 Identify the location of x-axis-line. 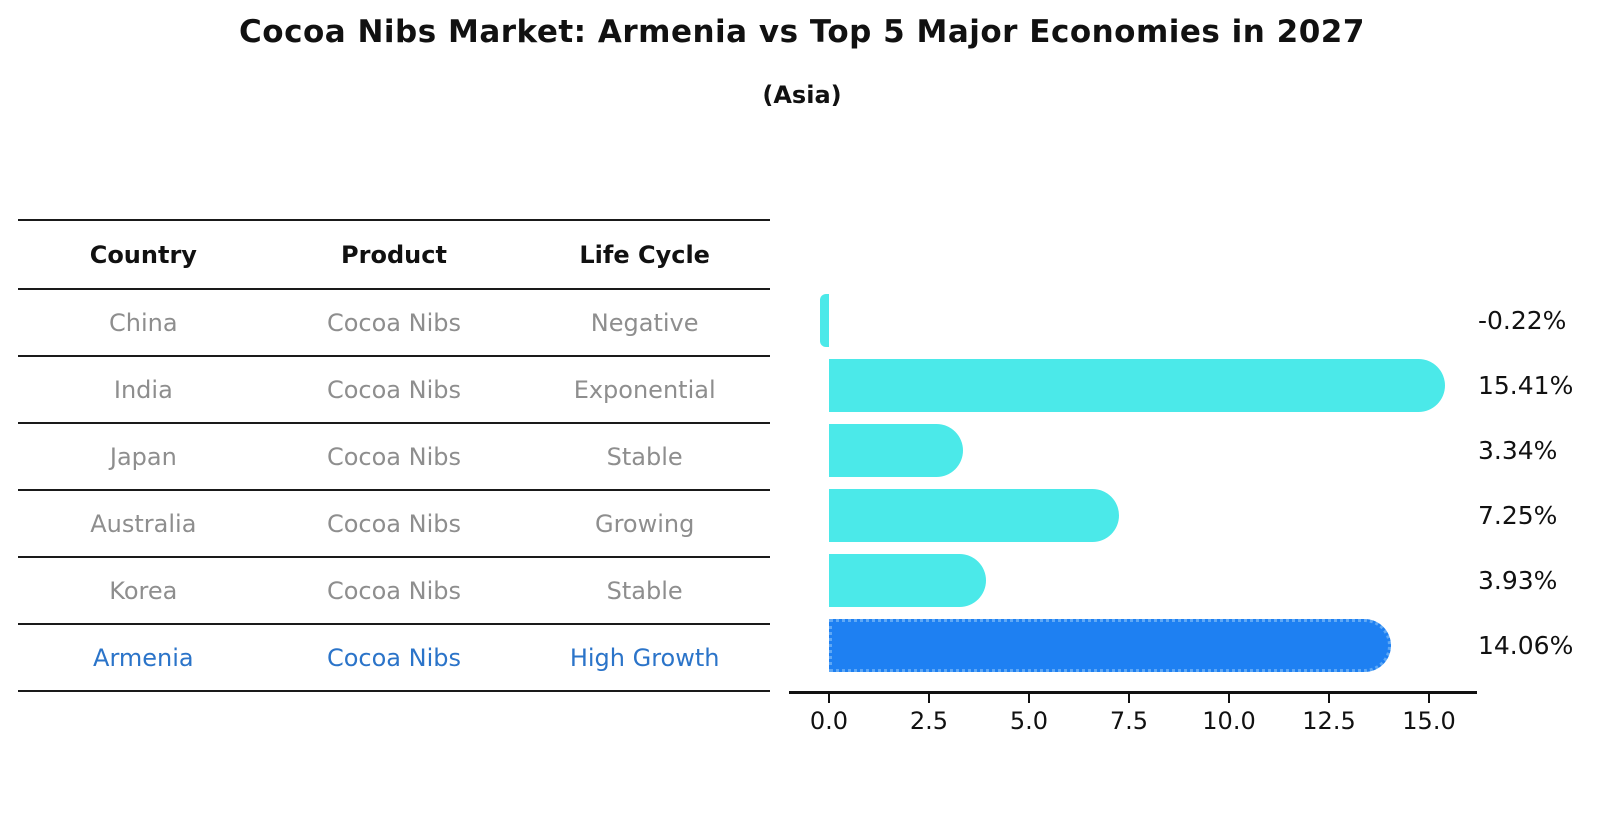
(1133, 692).